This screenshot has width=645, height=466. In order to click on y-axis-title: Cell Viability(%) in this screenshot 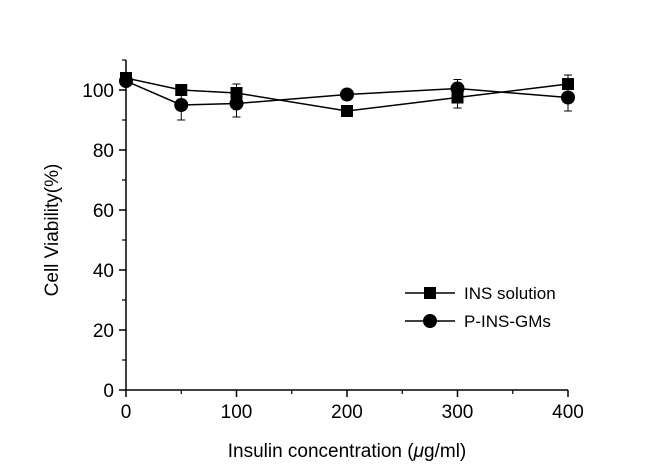, I will do `click(52, 230)`.